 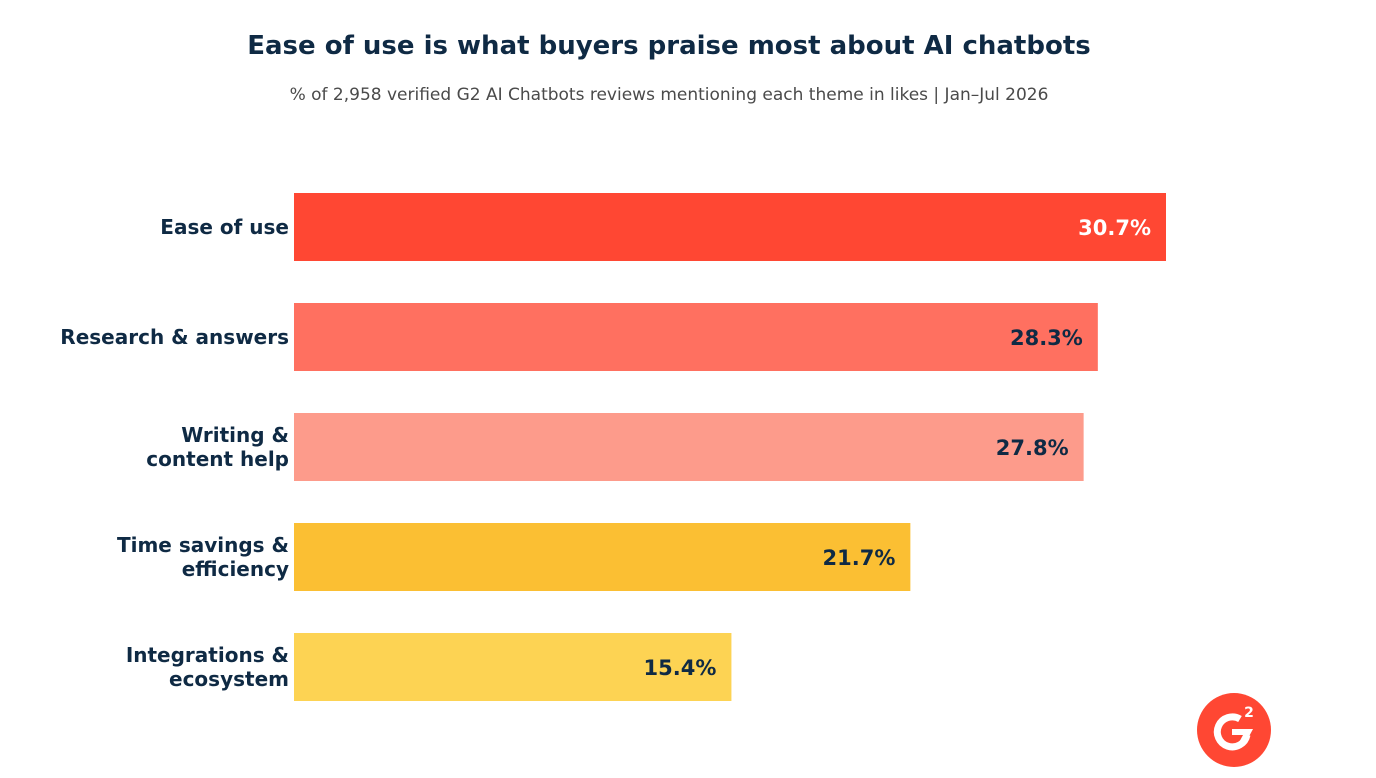 I want to click on value-label-3: 21.7%, so click(x=859, y=558).